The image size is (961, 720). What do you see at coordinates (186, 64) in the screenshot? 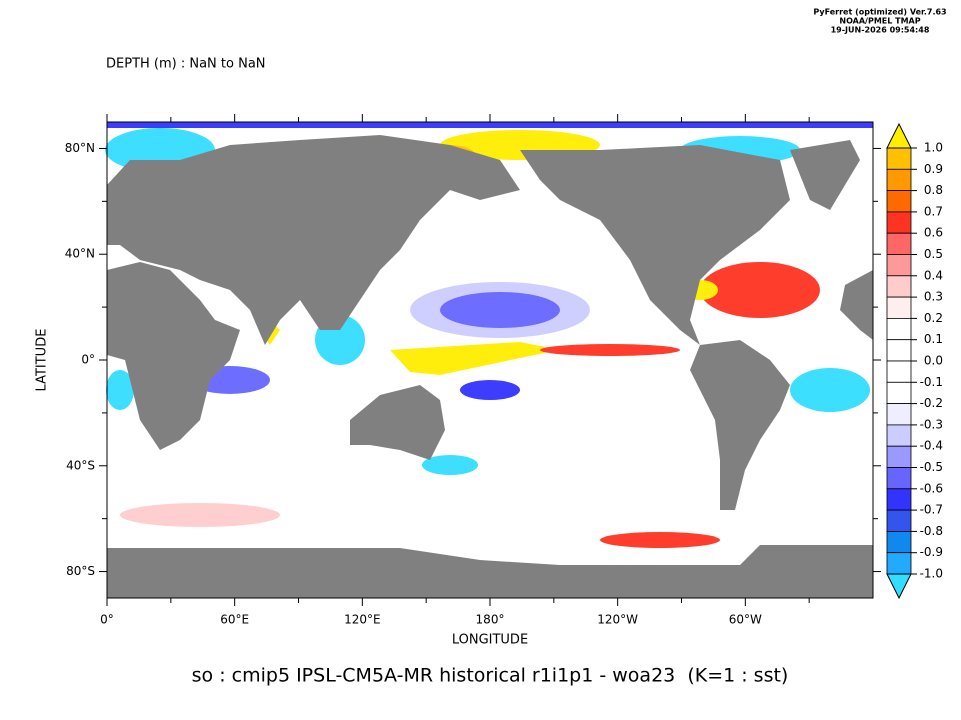
I see `plot-title: DEPTH (m) : NaN to NaN` at bounding box center [186, 64].